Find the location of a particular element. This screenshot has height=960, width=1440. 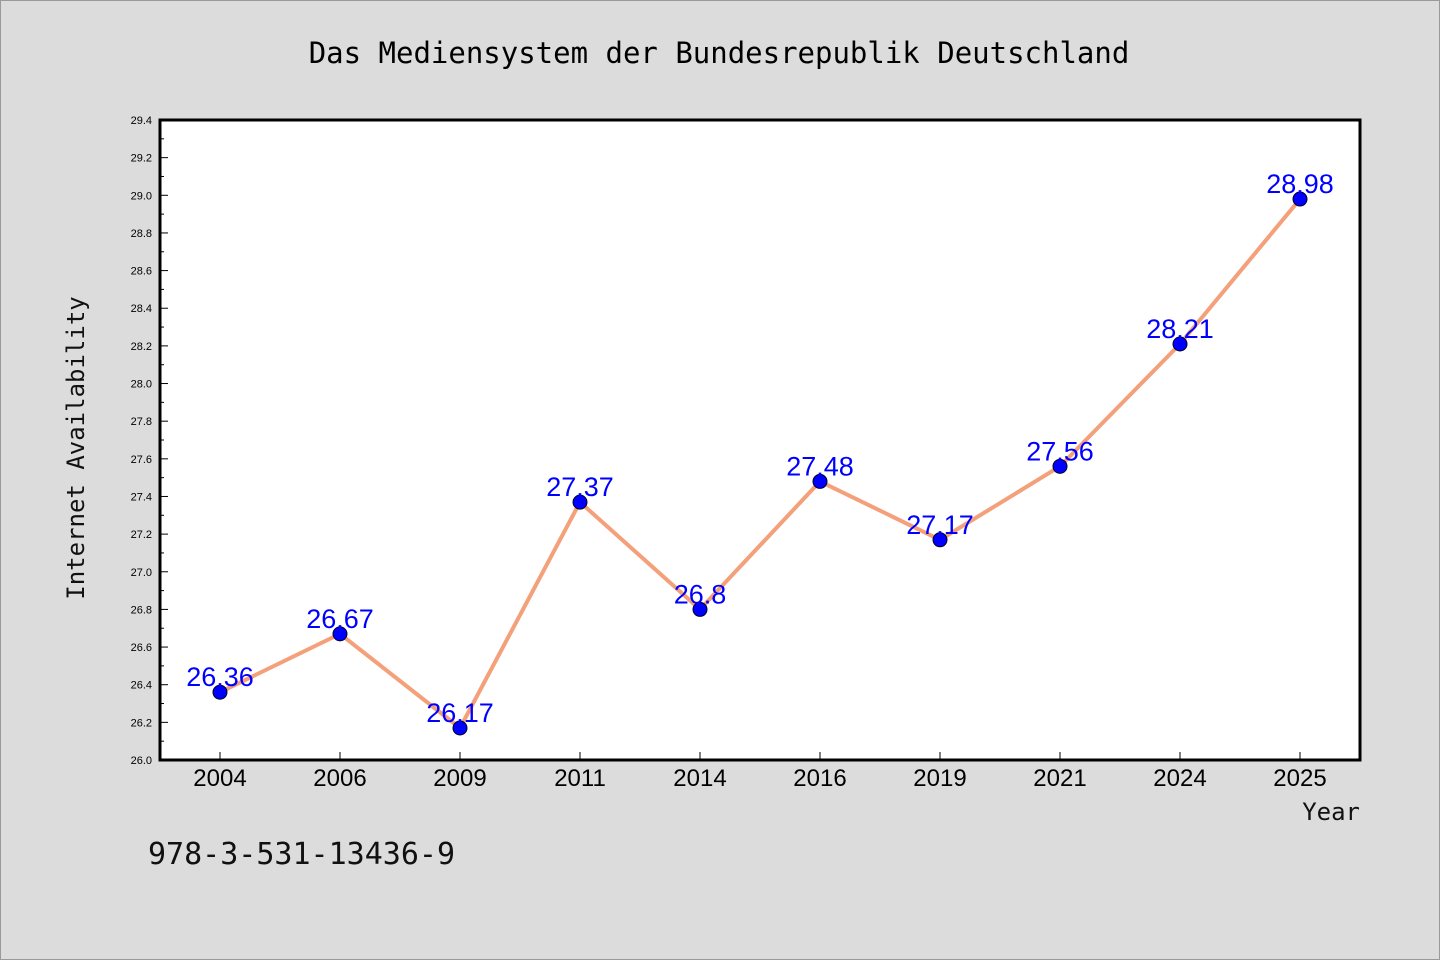

x-tick-label: 2004 is located at coordinates (219, 778).